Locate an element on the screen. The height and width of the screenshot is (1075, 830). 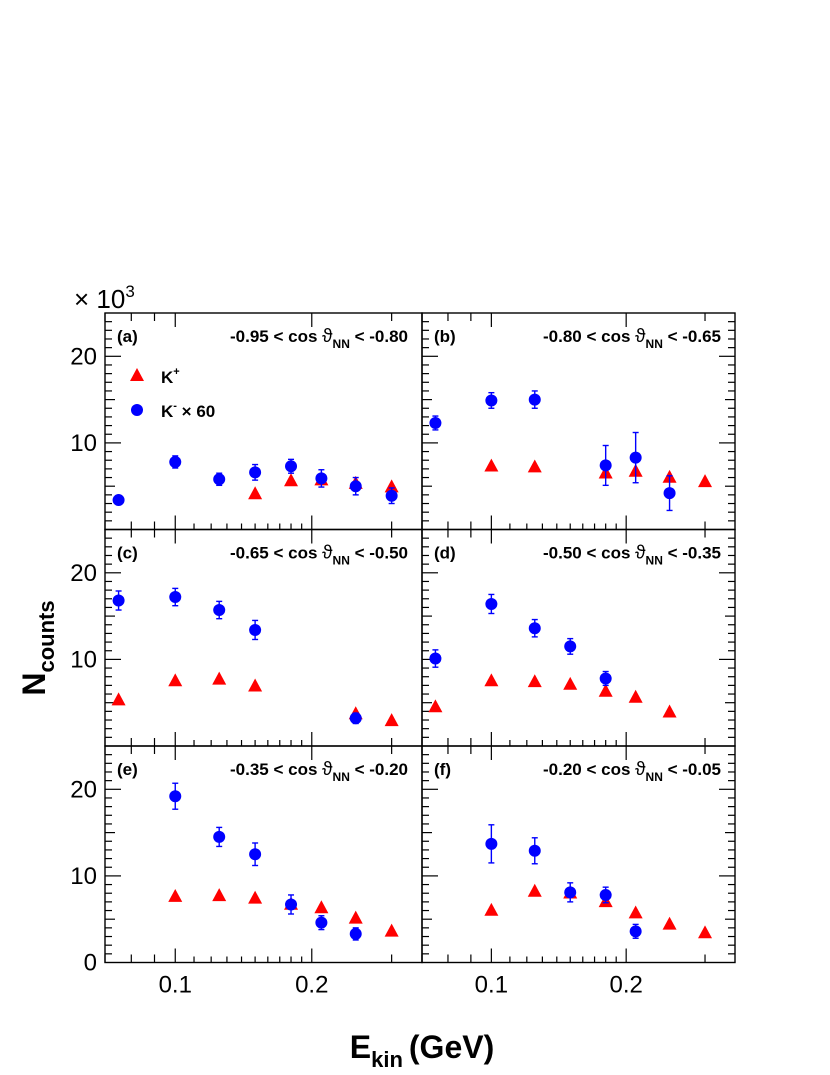
panel-range-label: -0.35 < cos ϑNN < -0.20 is located at coordinates (319, 771).